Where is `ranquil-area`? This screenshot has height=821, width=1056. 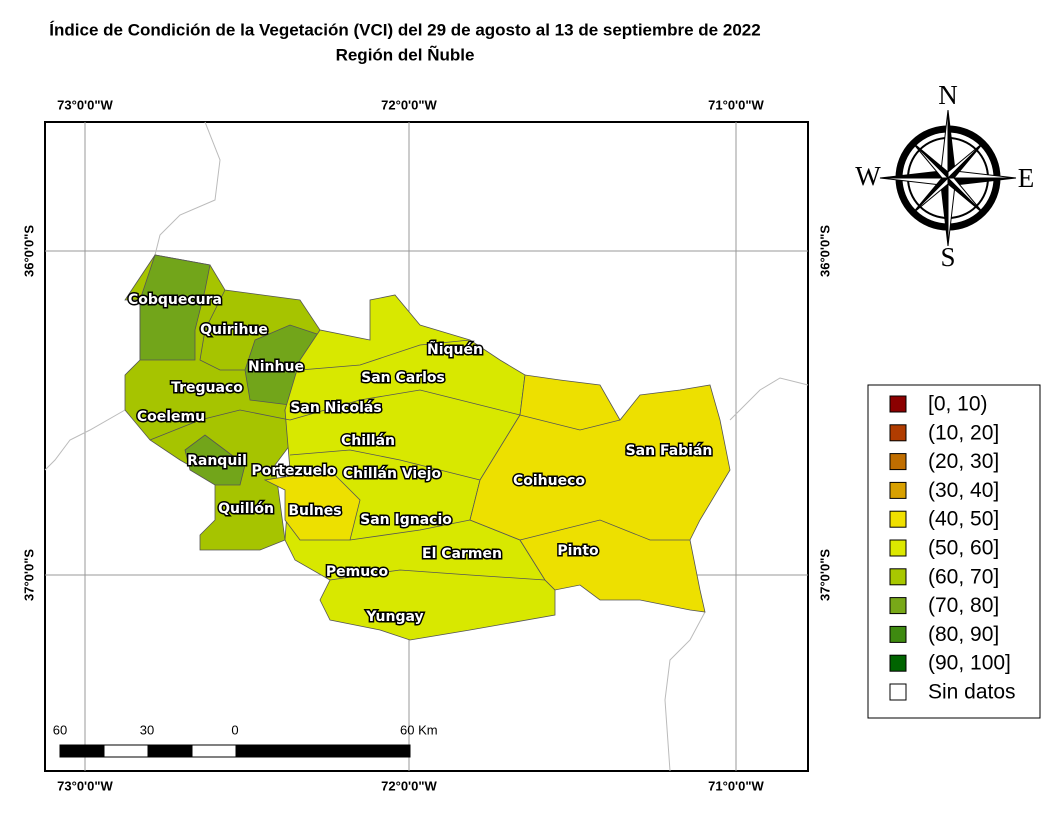
ranquil-area is located at coordinates (215, 460).